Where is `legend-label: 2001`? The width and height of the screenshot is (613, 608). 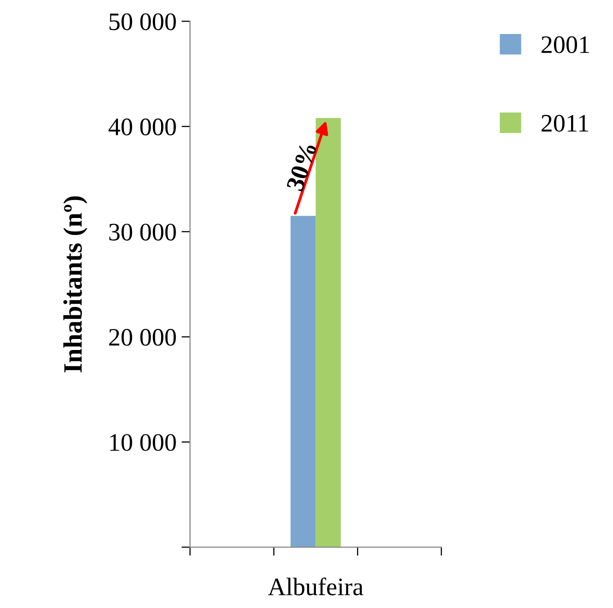
legend-label: 2001 is located at coordinates (565, 45).